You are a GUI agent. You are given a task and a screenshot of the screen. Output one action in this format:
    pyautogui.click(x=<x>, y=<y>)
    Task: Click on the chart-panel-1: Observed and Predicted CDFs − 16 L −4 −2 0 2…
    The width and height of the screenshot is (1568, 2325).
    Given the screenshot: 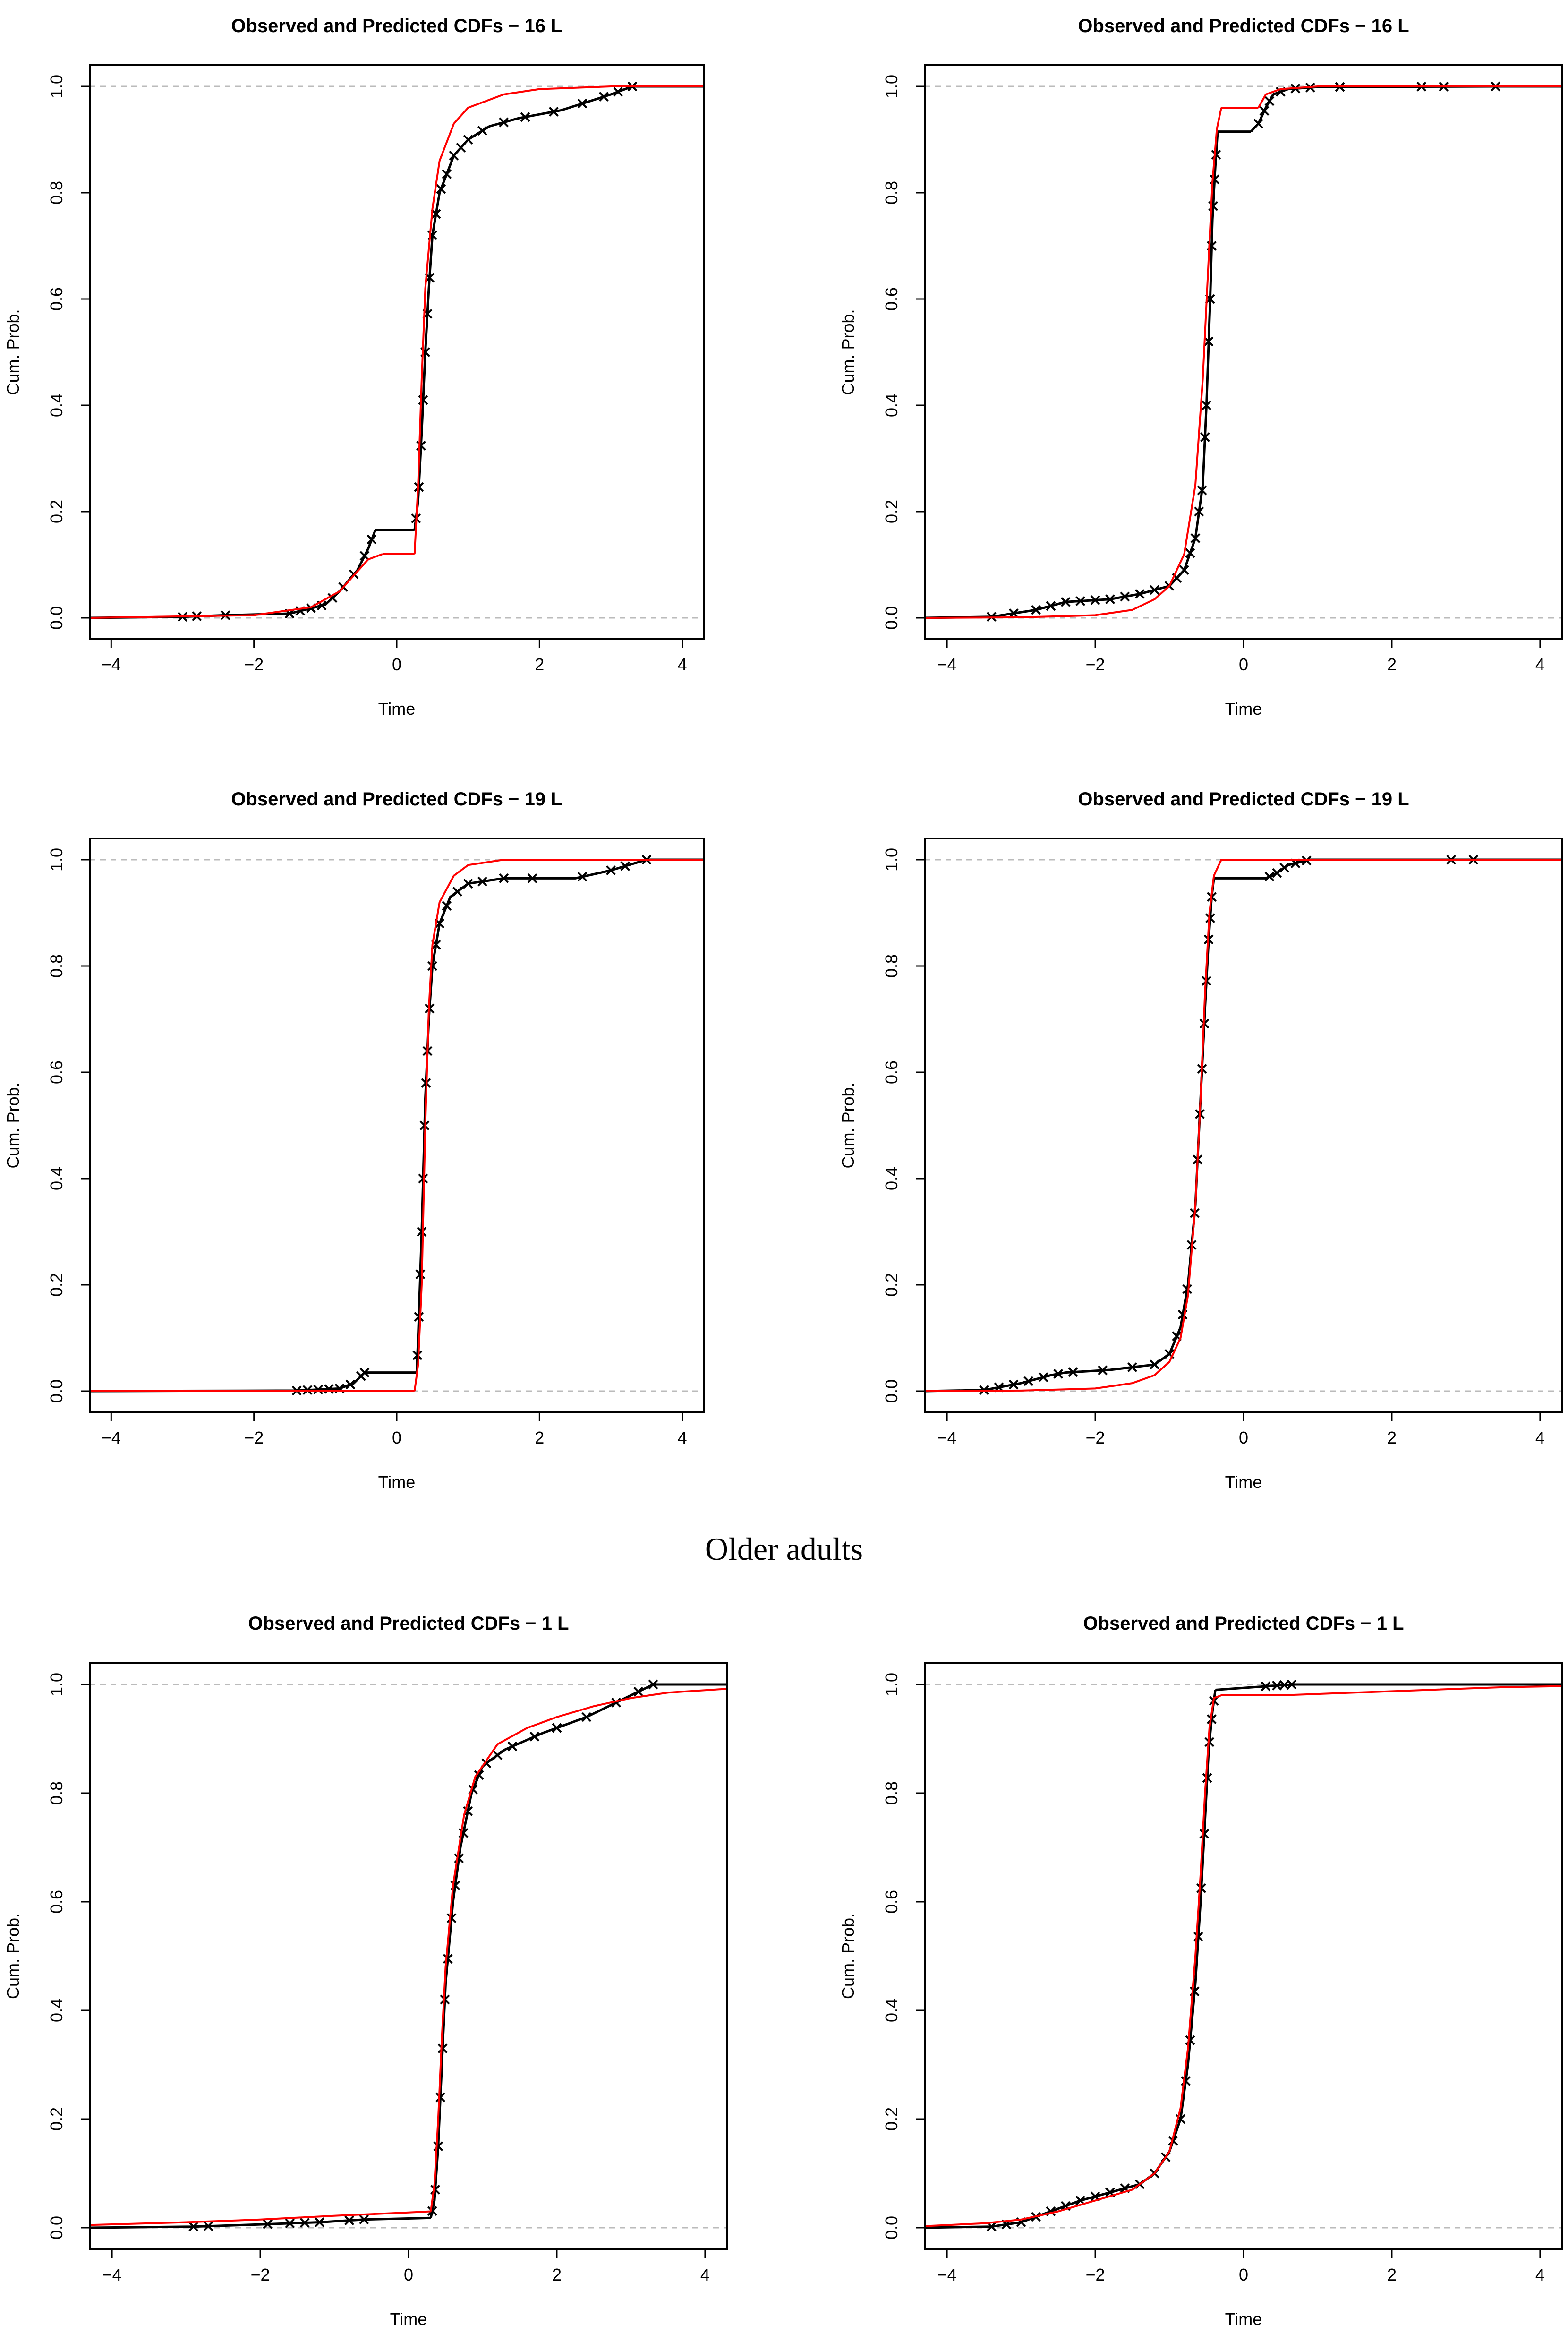 What is the action you would take?
    pyautogui.click(x=354, y=367)
    